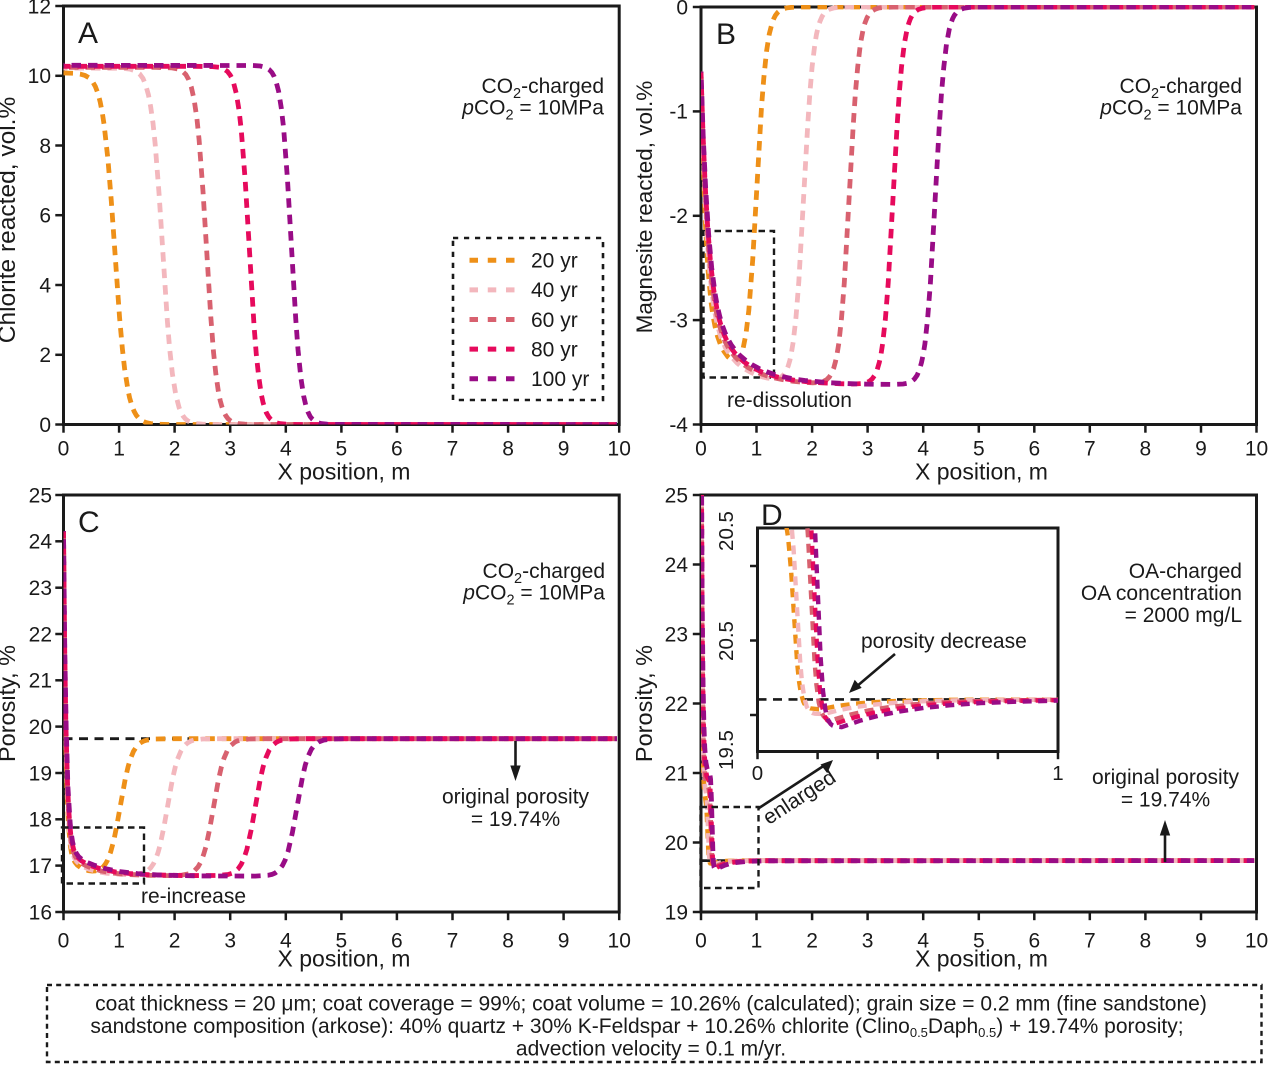 The image size is (1269, 1068). I want to click on svg-text: OA concentration, so click(1161, 593).